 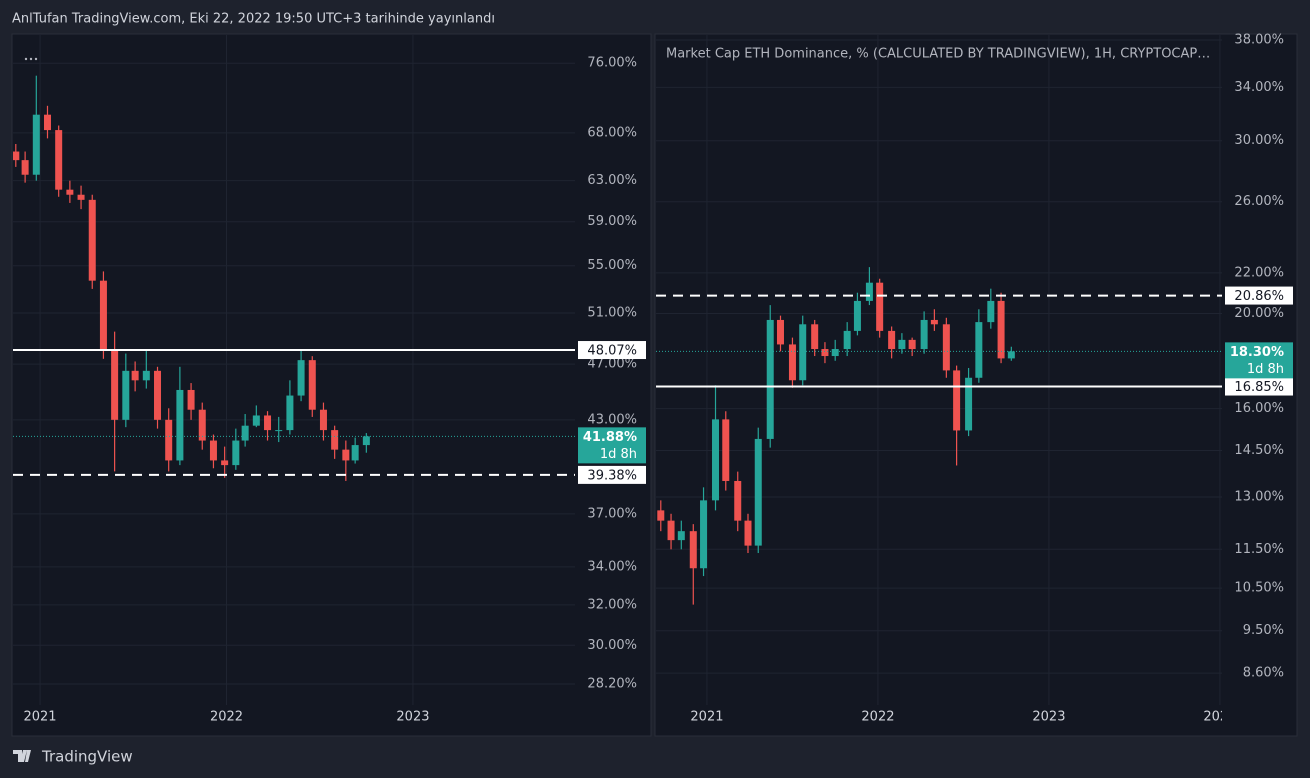 I want to click on y-tick-label: 63.00%, so click(x=612, y=180).